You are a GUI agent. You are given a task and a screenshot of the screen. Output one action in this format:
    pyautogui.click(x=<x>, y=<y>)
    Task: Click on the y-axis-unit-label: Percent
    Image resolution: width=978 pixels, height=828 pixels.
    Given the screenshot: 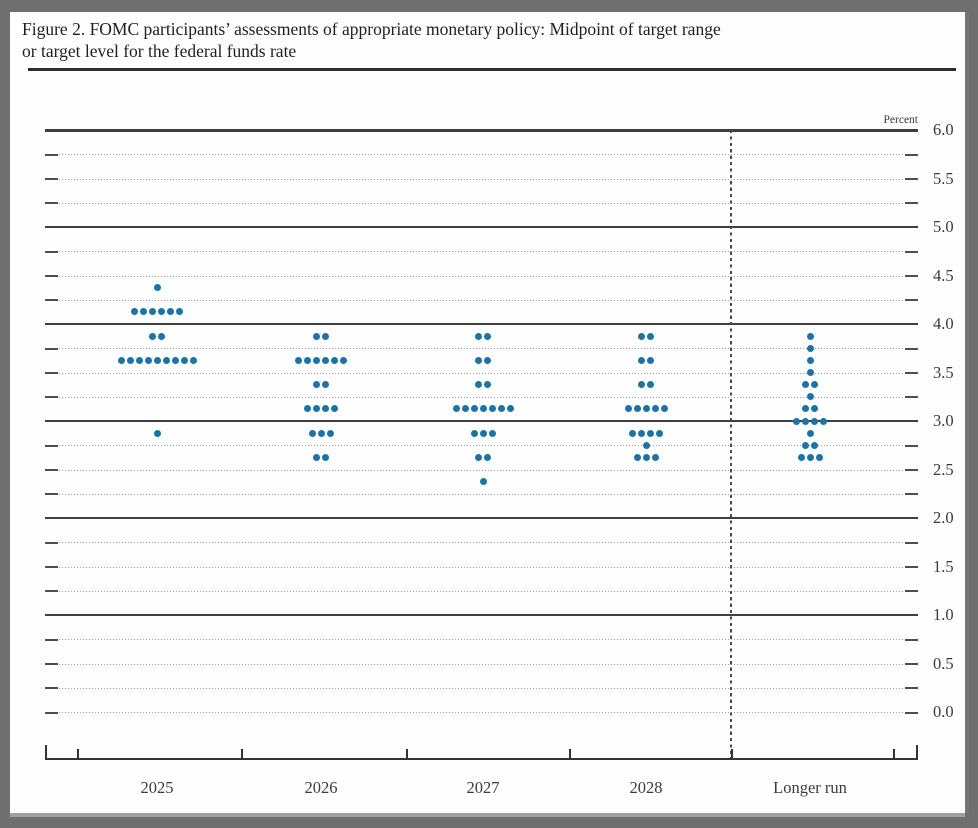 What is the action you would take?
    pyautogui.click(x=900, y=120)
    